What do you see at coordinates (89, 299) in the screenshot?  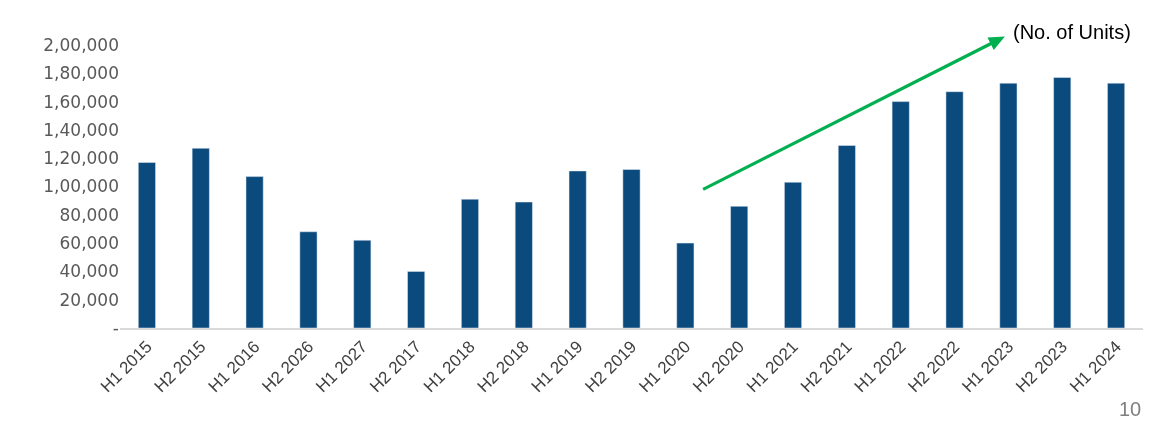 I see `y-tick-label: 20,000` at bounding box center [89, 299].